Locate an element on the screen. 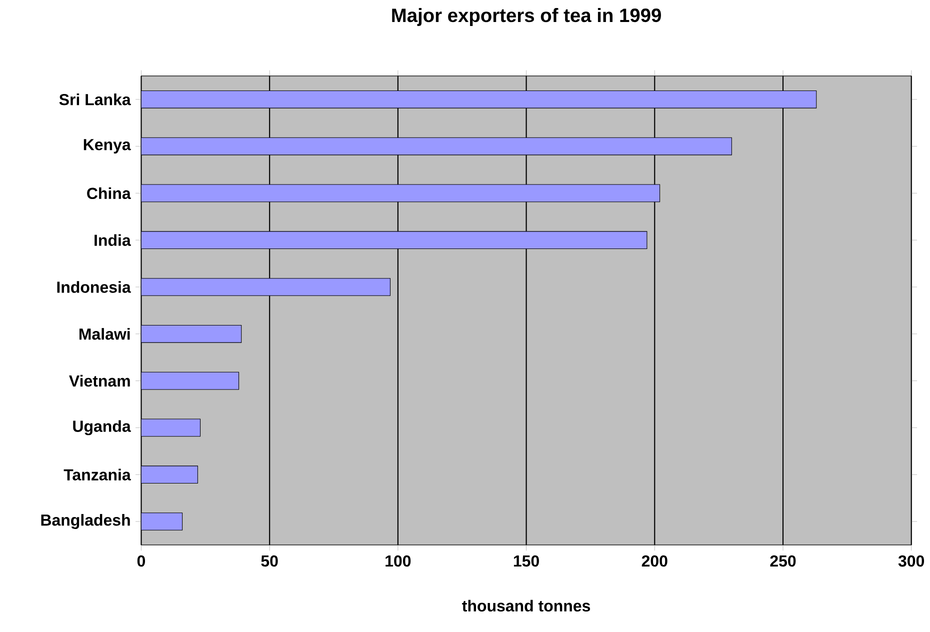 This screenshot has width=930, height=632. chart-title: Major exporters of tea in 1999 is located at coordinates (526, 17).